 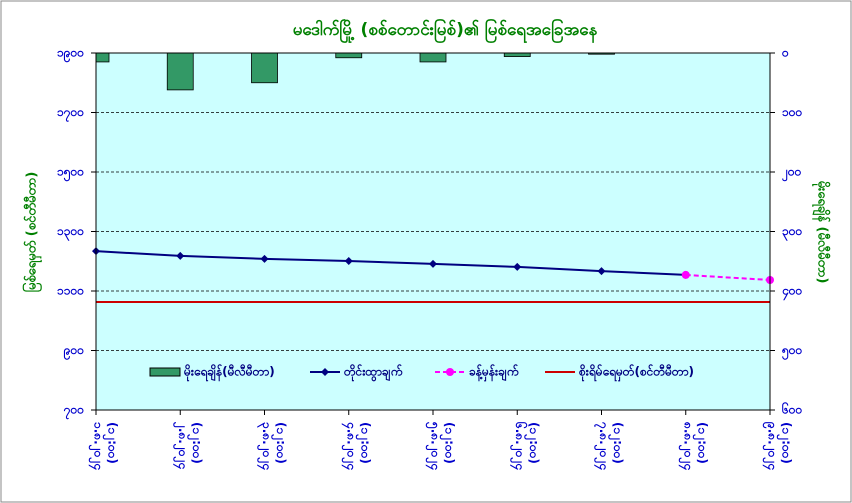 What do you see at coordinates (74, 412) in the screenshot?
I see `y-tick-label: ၇၀၀` at bounding box center [74, 412].